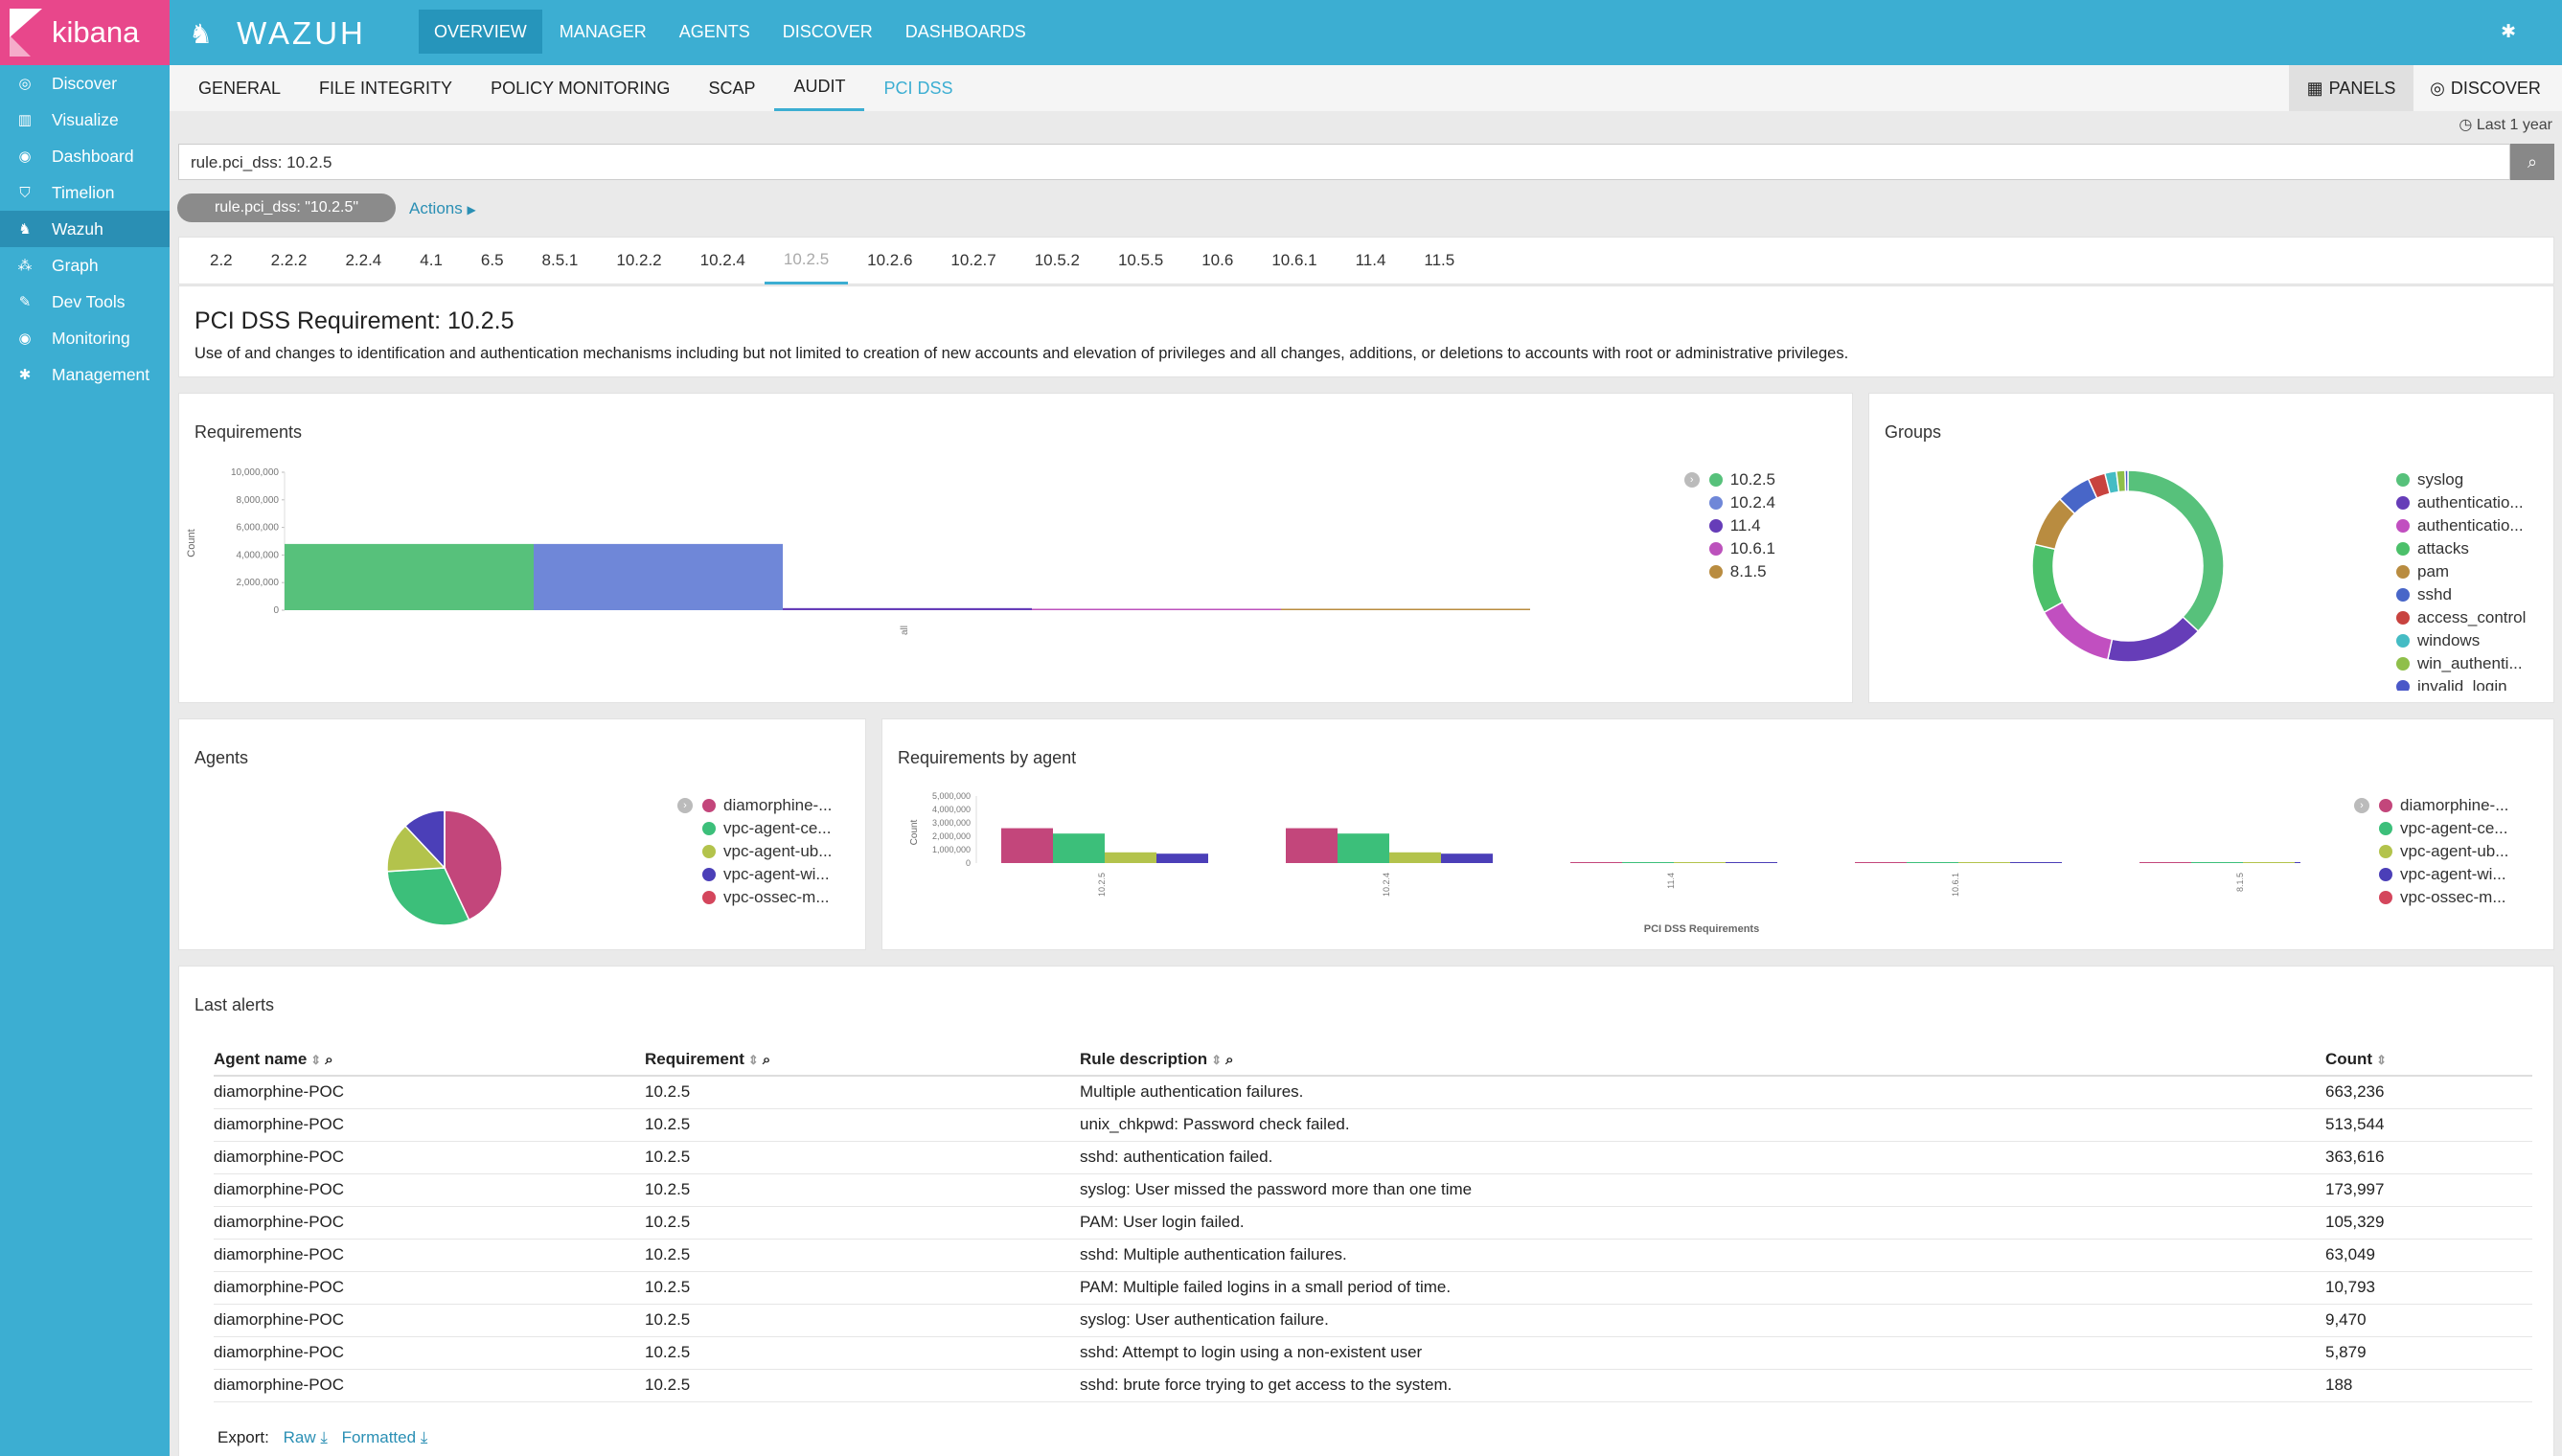  Describe the element at coordinates (409, 576) in the screenshot. I see `bar-10.2.5` at that location.